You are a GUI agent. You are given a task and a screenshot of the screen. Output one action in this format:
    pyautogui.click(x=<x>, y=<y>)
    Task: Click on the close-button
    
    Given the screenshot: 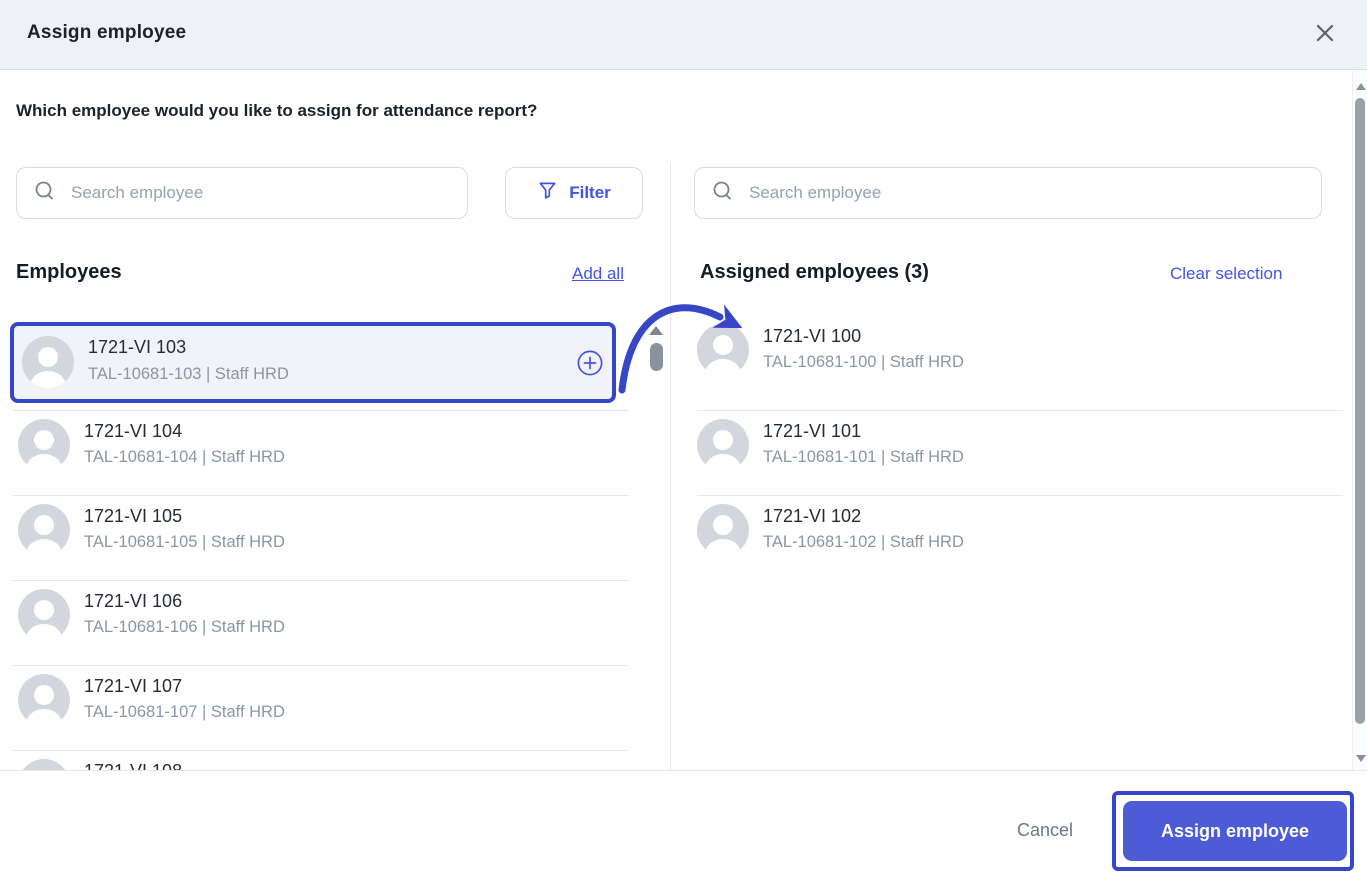 What is the action you would take?
    pyautogui.click(x=1325, y=34)
    